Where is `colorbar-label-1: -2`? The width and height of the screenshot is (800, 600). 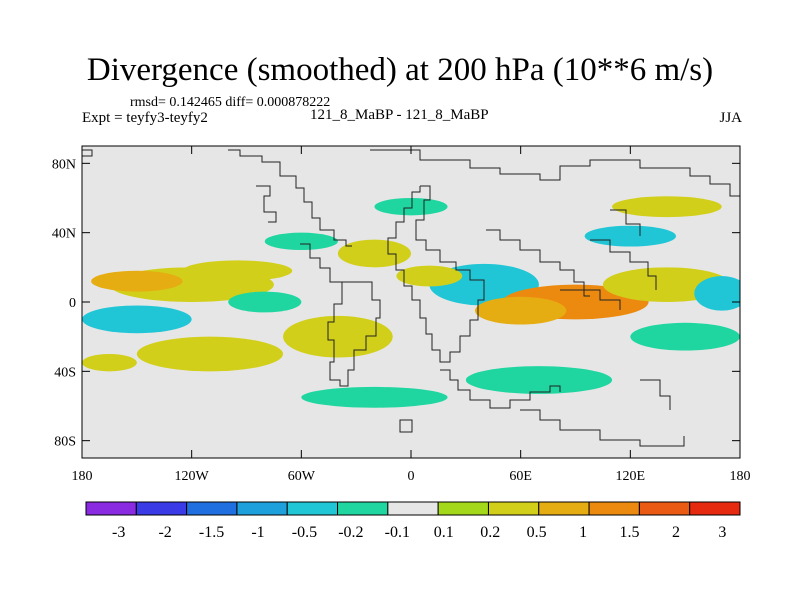
colorbar-label-1: -2 is located at coordinates (164, 532).